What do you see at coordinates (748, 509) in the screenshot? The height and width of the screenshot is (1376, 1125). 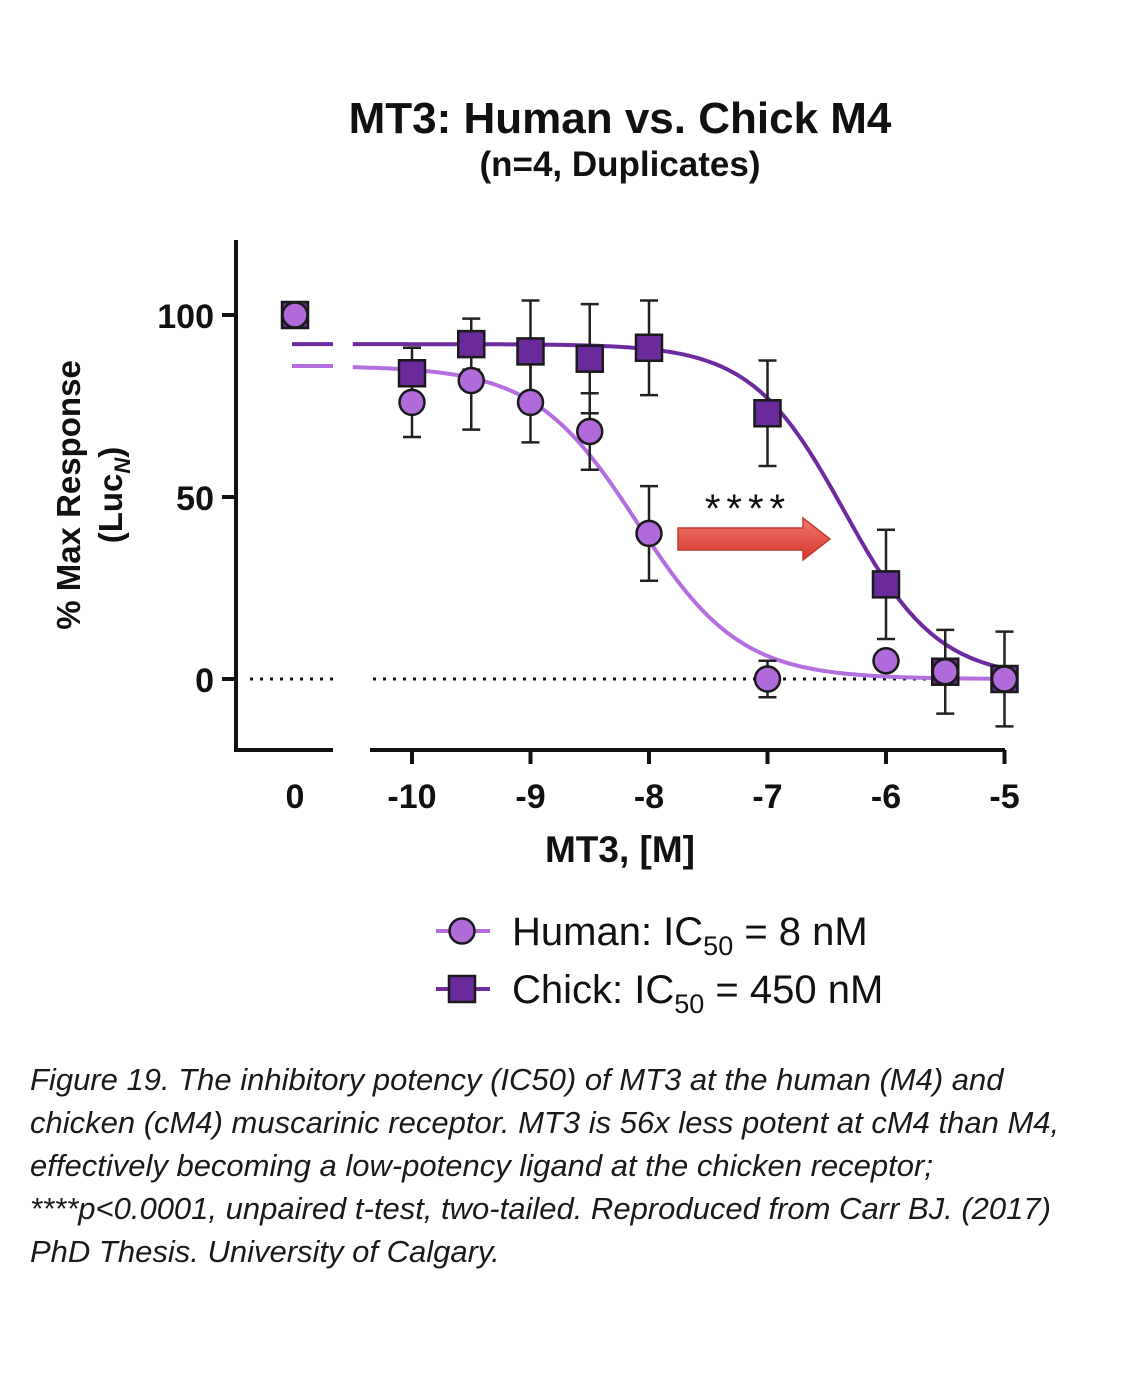 I see `significance-annotation: ****` at bounding box center [748, 509].